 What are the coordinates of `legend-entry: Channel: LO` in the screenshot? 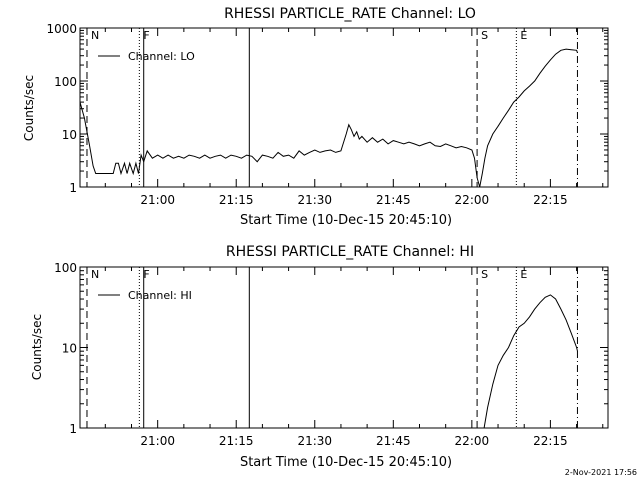 It's located at (161, 56).